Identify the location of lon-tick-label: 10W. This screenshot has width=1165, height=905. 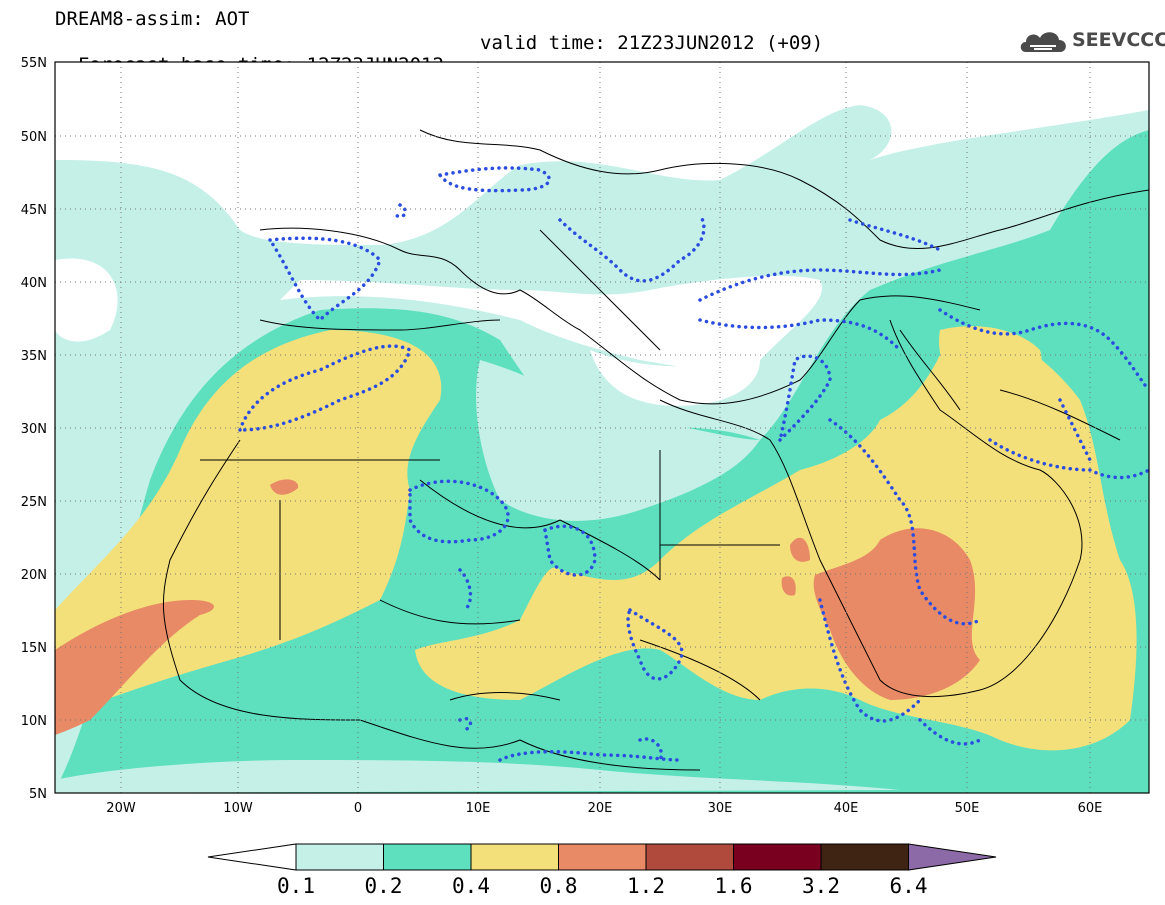
(238, 808).